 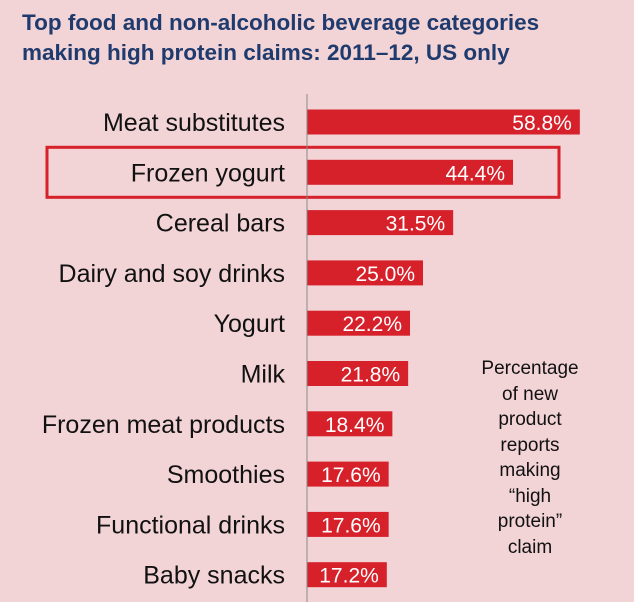 I want to click on annotation-line: making, so click(x=530, y=470).